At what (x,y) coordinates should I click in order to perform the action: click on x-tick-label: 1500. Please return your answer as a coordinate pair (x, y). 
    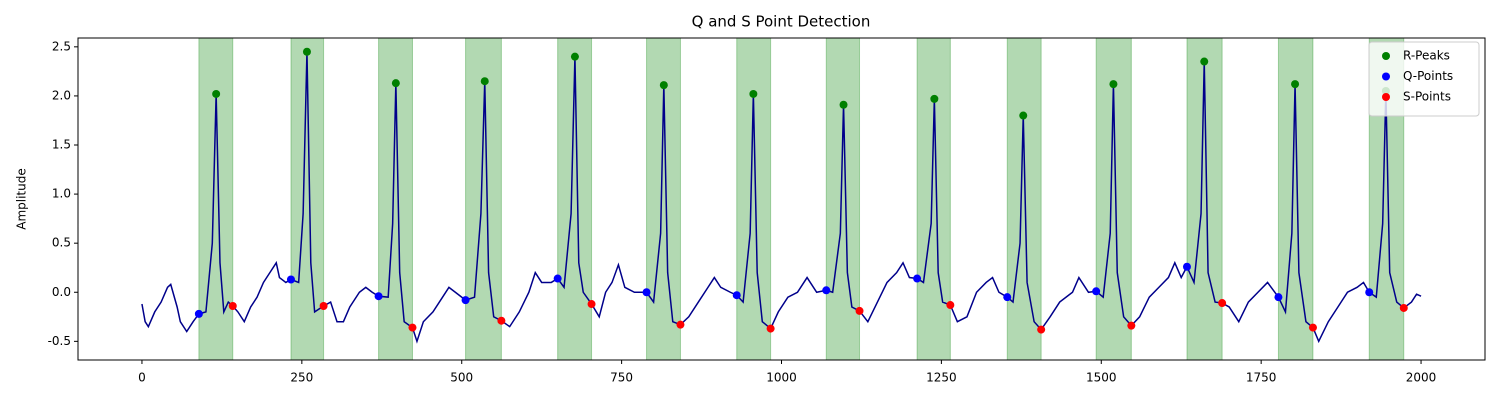
    Looking at the image, I should click on (1101, 378).